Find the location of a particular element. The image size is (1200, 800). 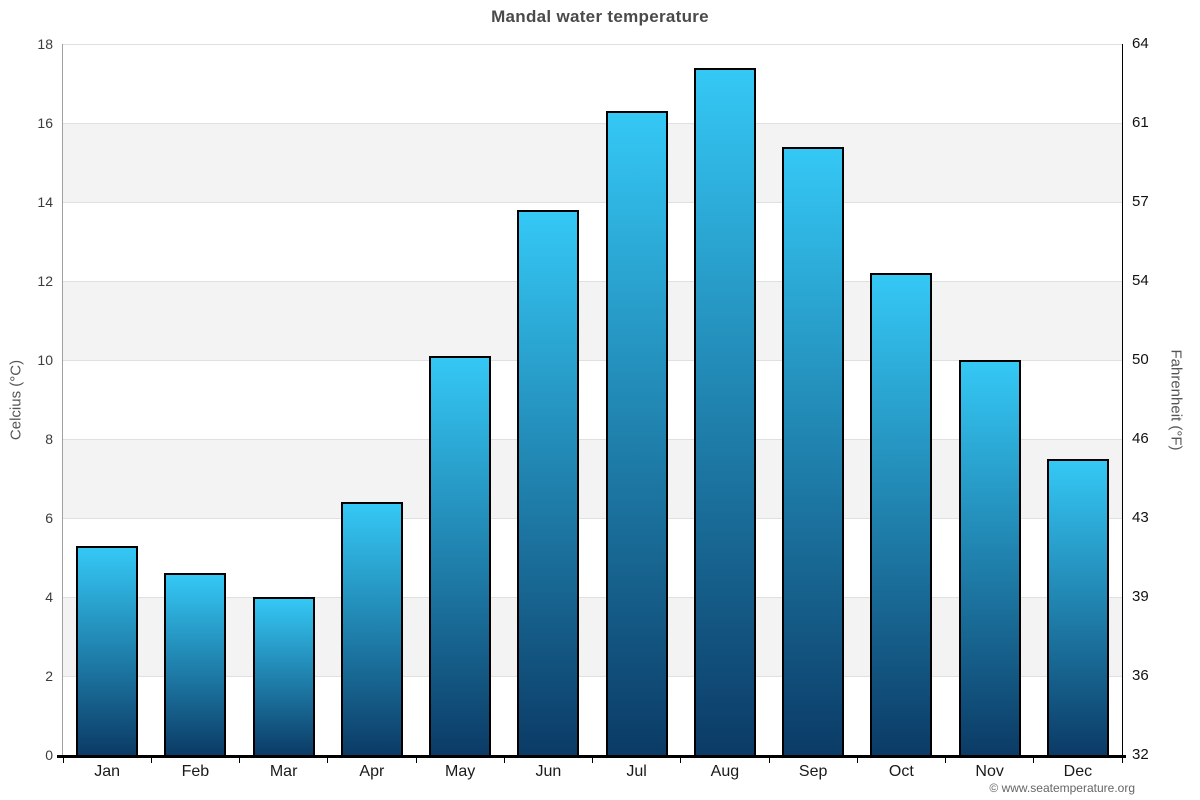

y-tick-label-celsius: 10 is located at coordinates (45, 360).